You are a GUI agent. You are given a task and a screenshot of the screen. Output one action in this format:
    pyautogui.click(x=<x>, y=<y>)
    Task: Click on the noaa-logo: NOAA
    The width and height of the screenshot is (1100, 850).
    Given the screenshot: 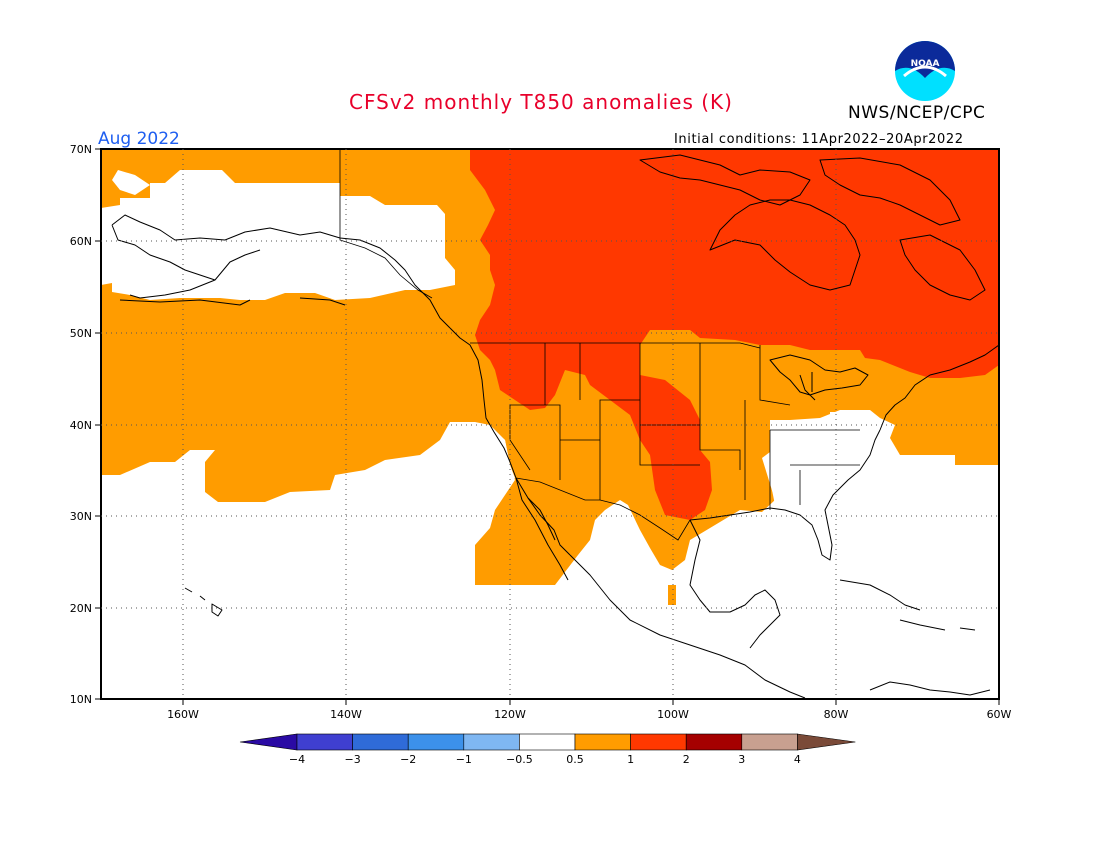 What is the action you would take?
    pyautogui.click(x=925, y=71)
    